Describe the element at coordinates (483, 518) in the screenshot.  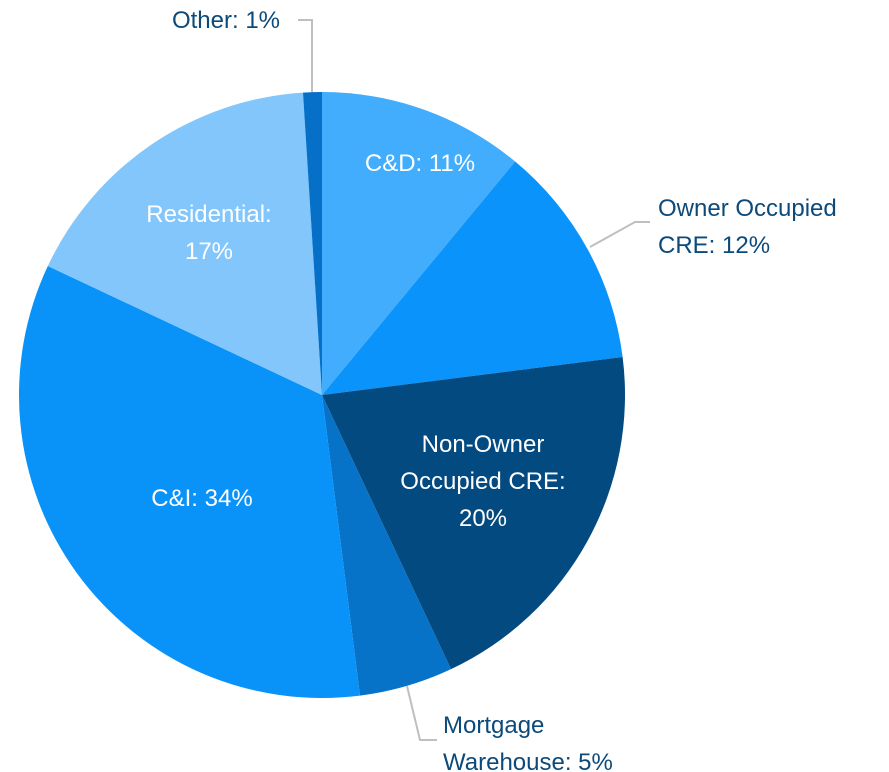
I see `data-label-line: 20%` at that location.